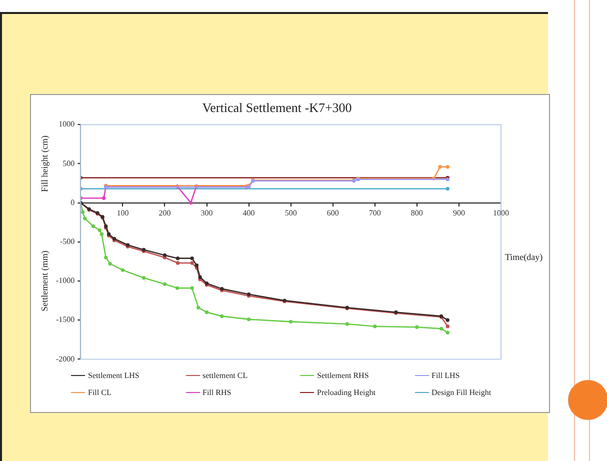  What do you see at coordinates (374, 213) in the screenshot?
I see `x-tick-label: 700` at bounding box center [374, 213].